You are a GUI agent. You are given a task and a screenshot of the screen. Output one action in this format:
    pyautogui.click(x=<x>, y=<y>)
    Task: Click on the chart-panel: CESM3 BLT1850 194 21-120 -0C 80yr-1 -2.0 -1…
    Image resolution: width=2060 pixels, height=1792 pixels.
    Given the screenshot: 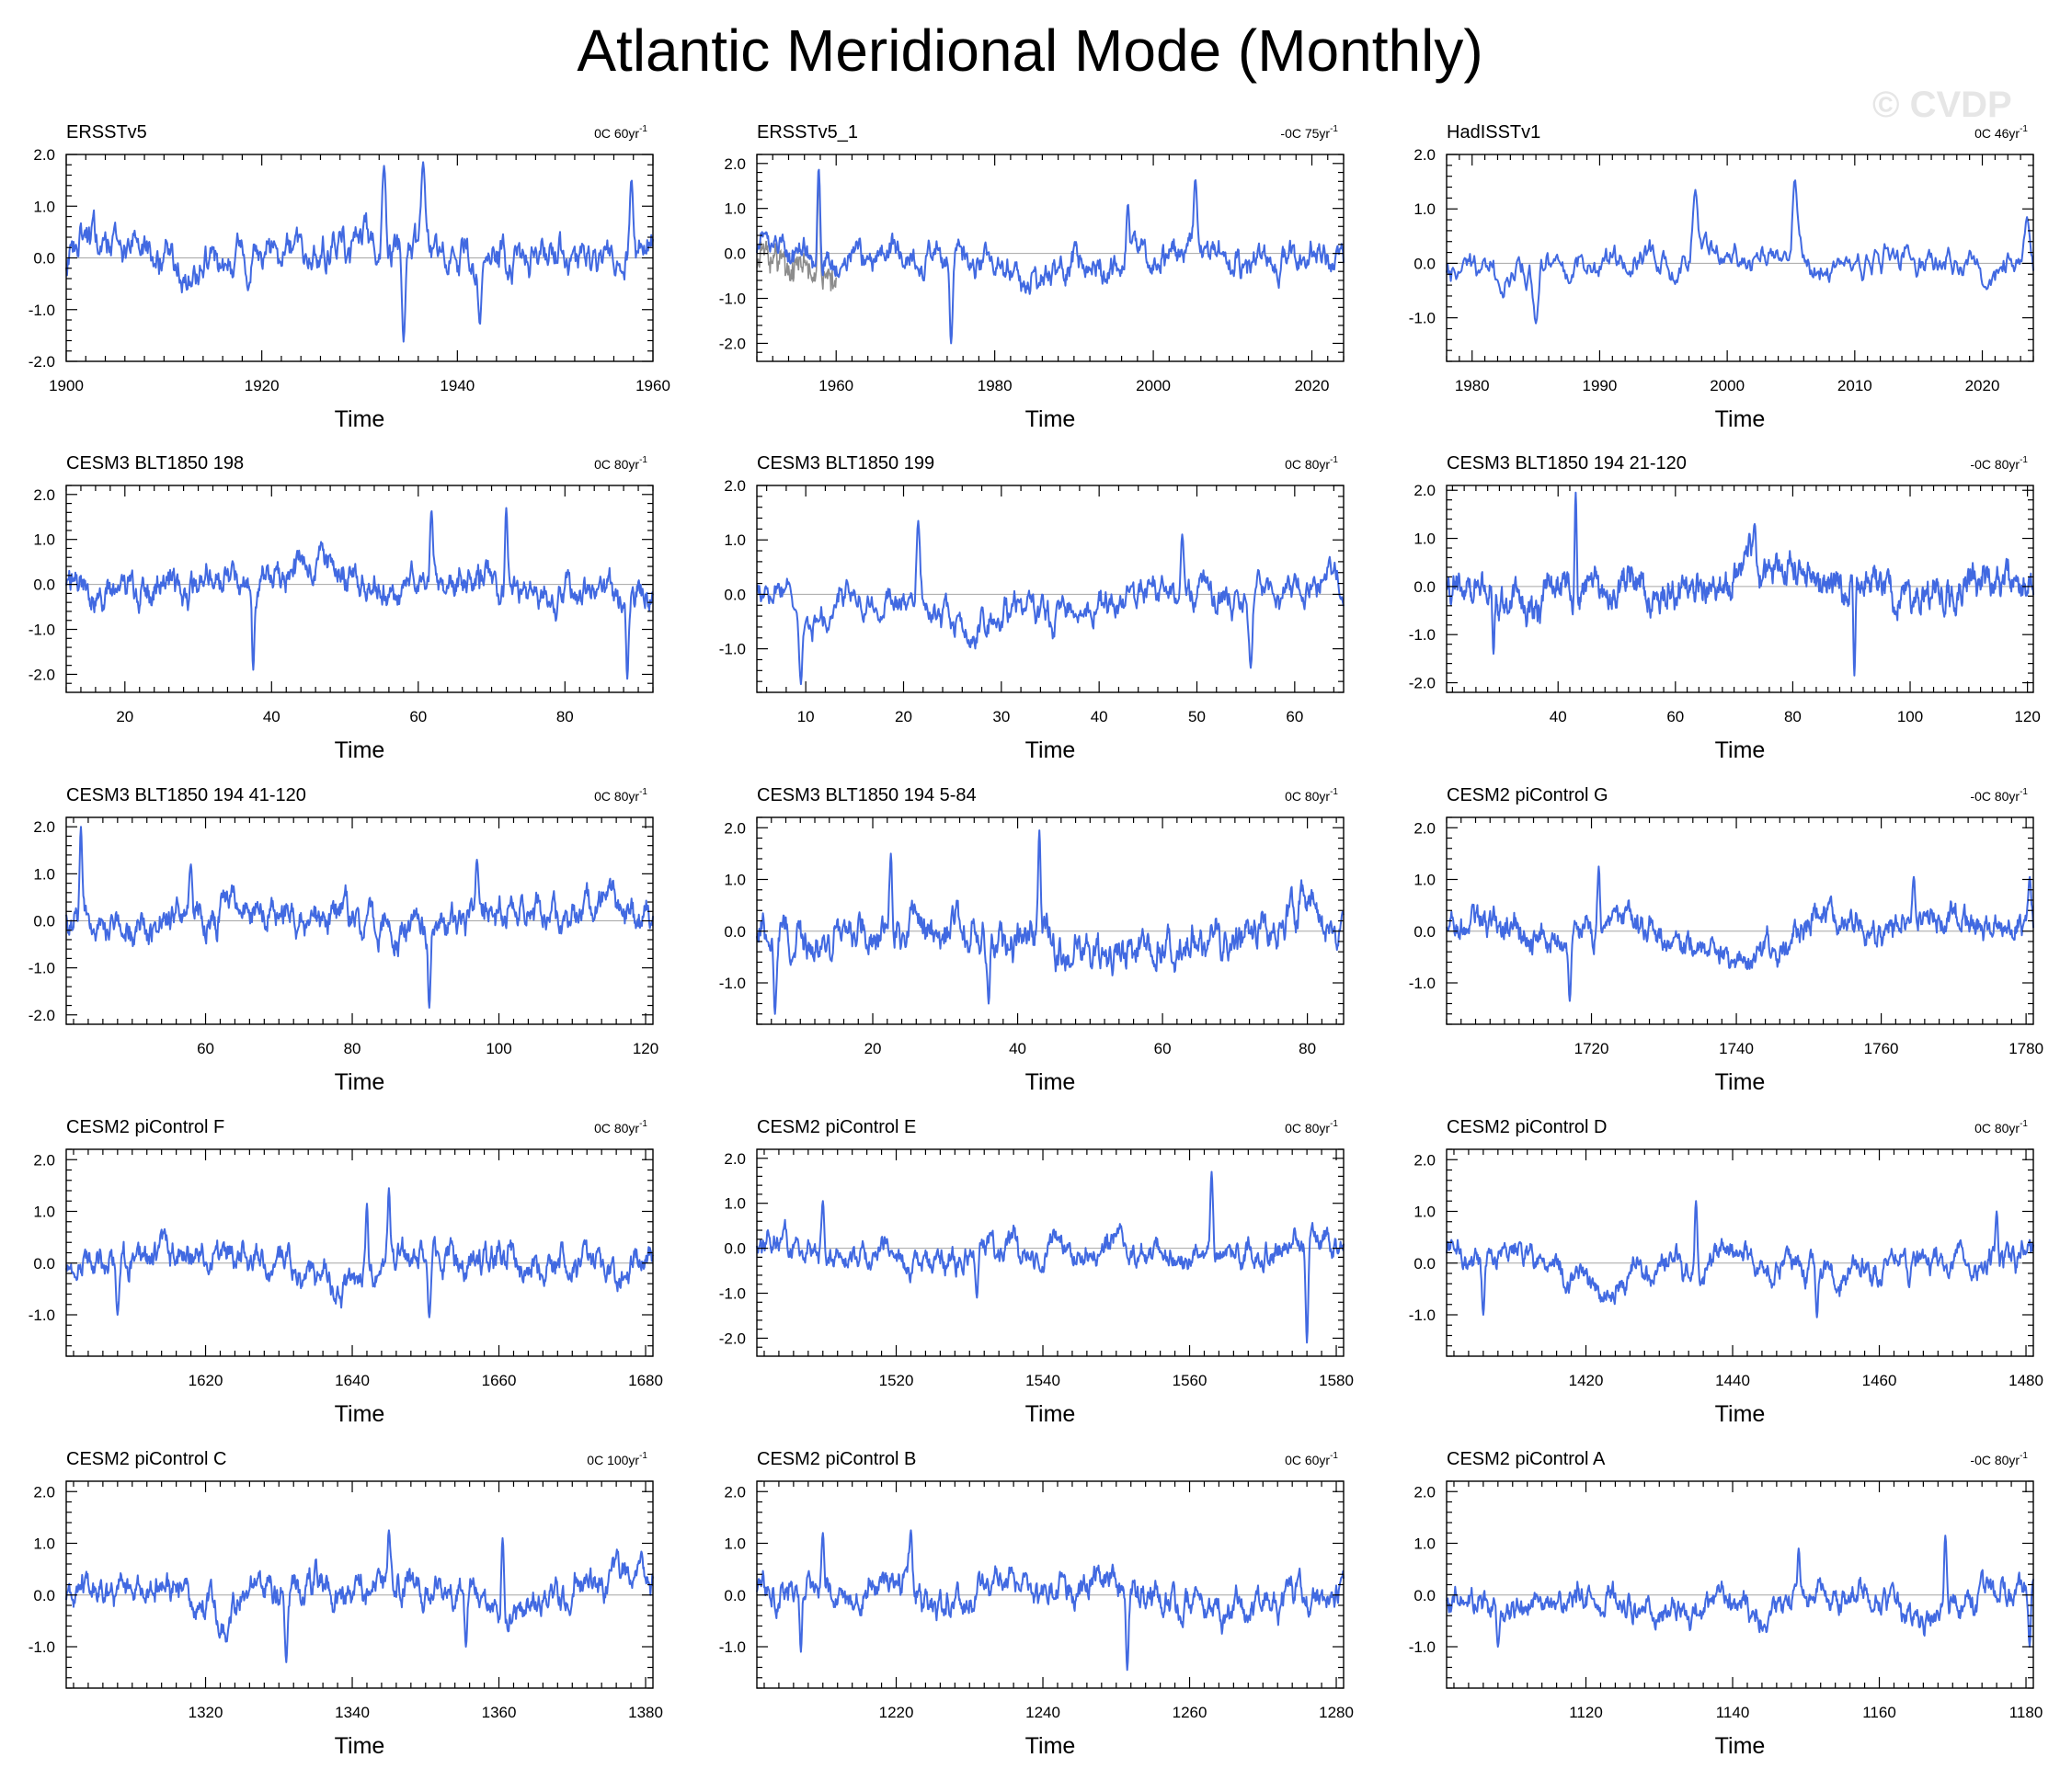 What is the action you would take?
    pyautogui.click(x=1725, y=608)
    